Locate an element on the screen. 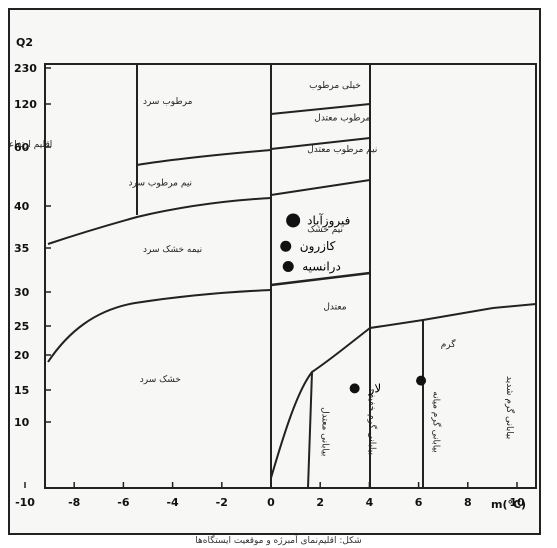  region-label: بیابانی گرم شدید is located at coordinates (510, 407).